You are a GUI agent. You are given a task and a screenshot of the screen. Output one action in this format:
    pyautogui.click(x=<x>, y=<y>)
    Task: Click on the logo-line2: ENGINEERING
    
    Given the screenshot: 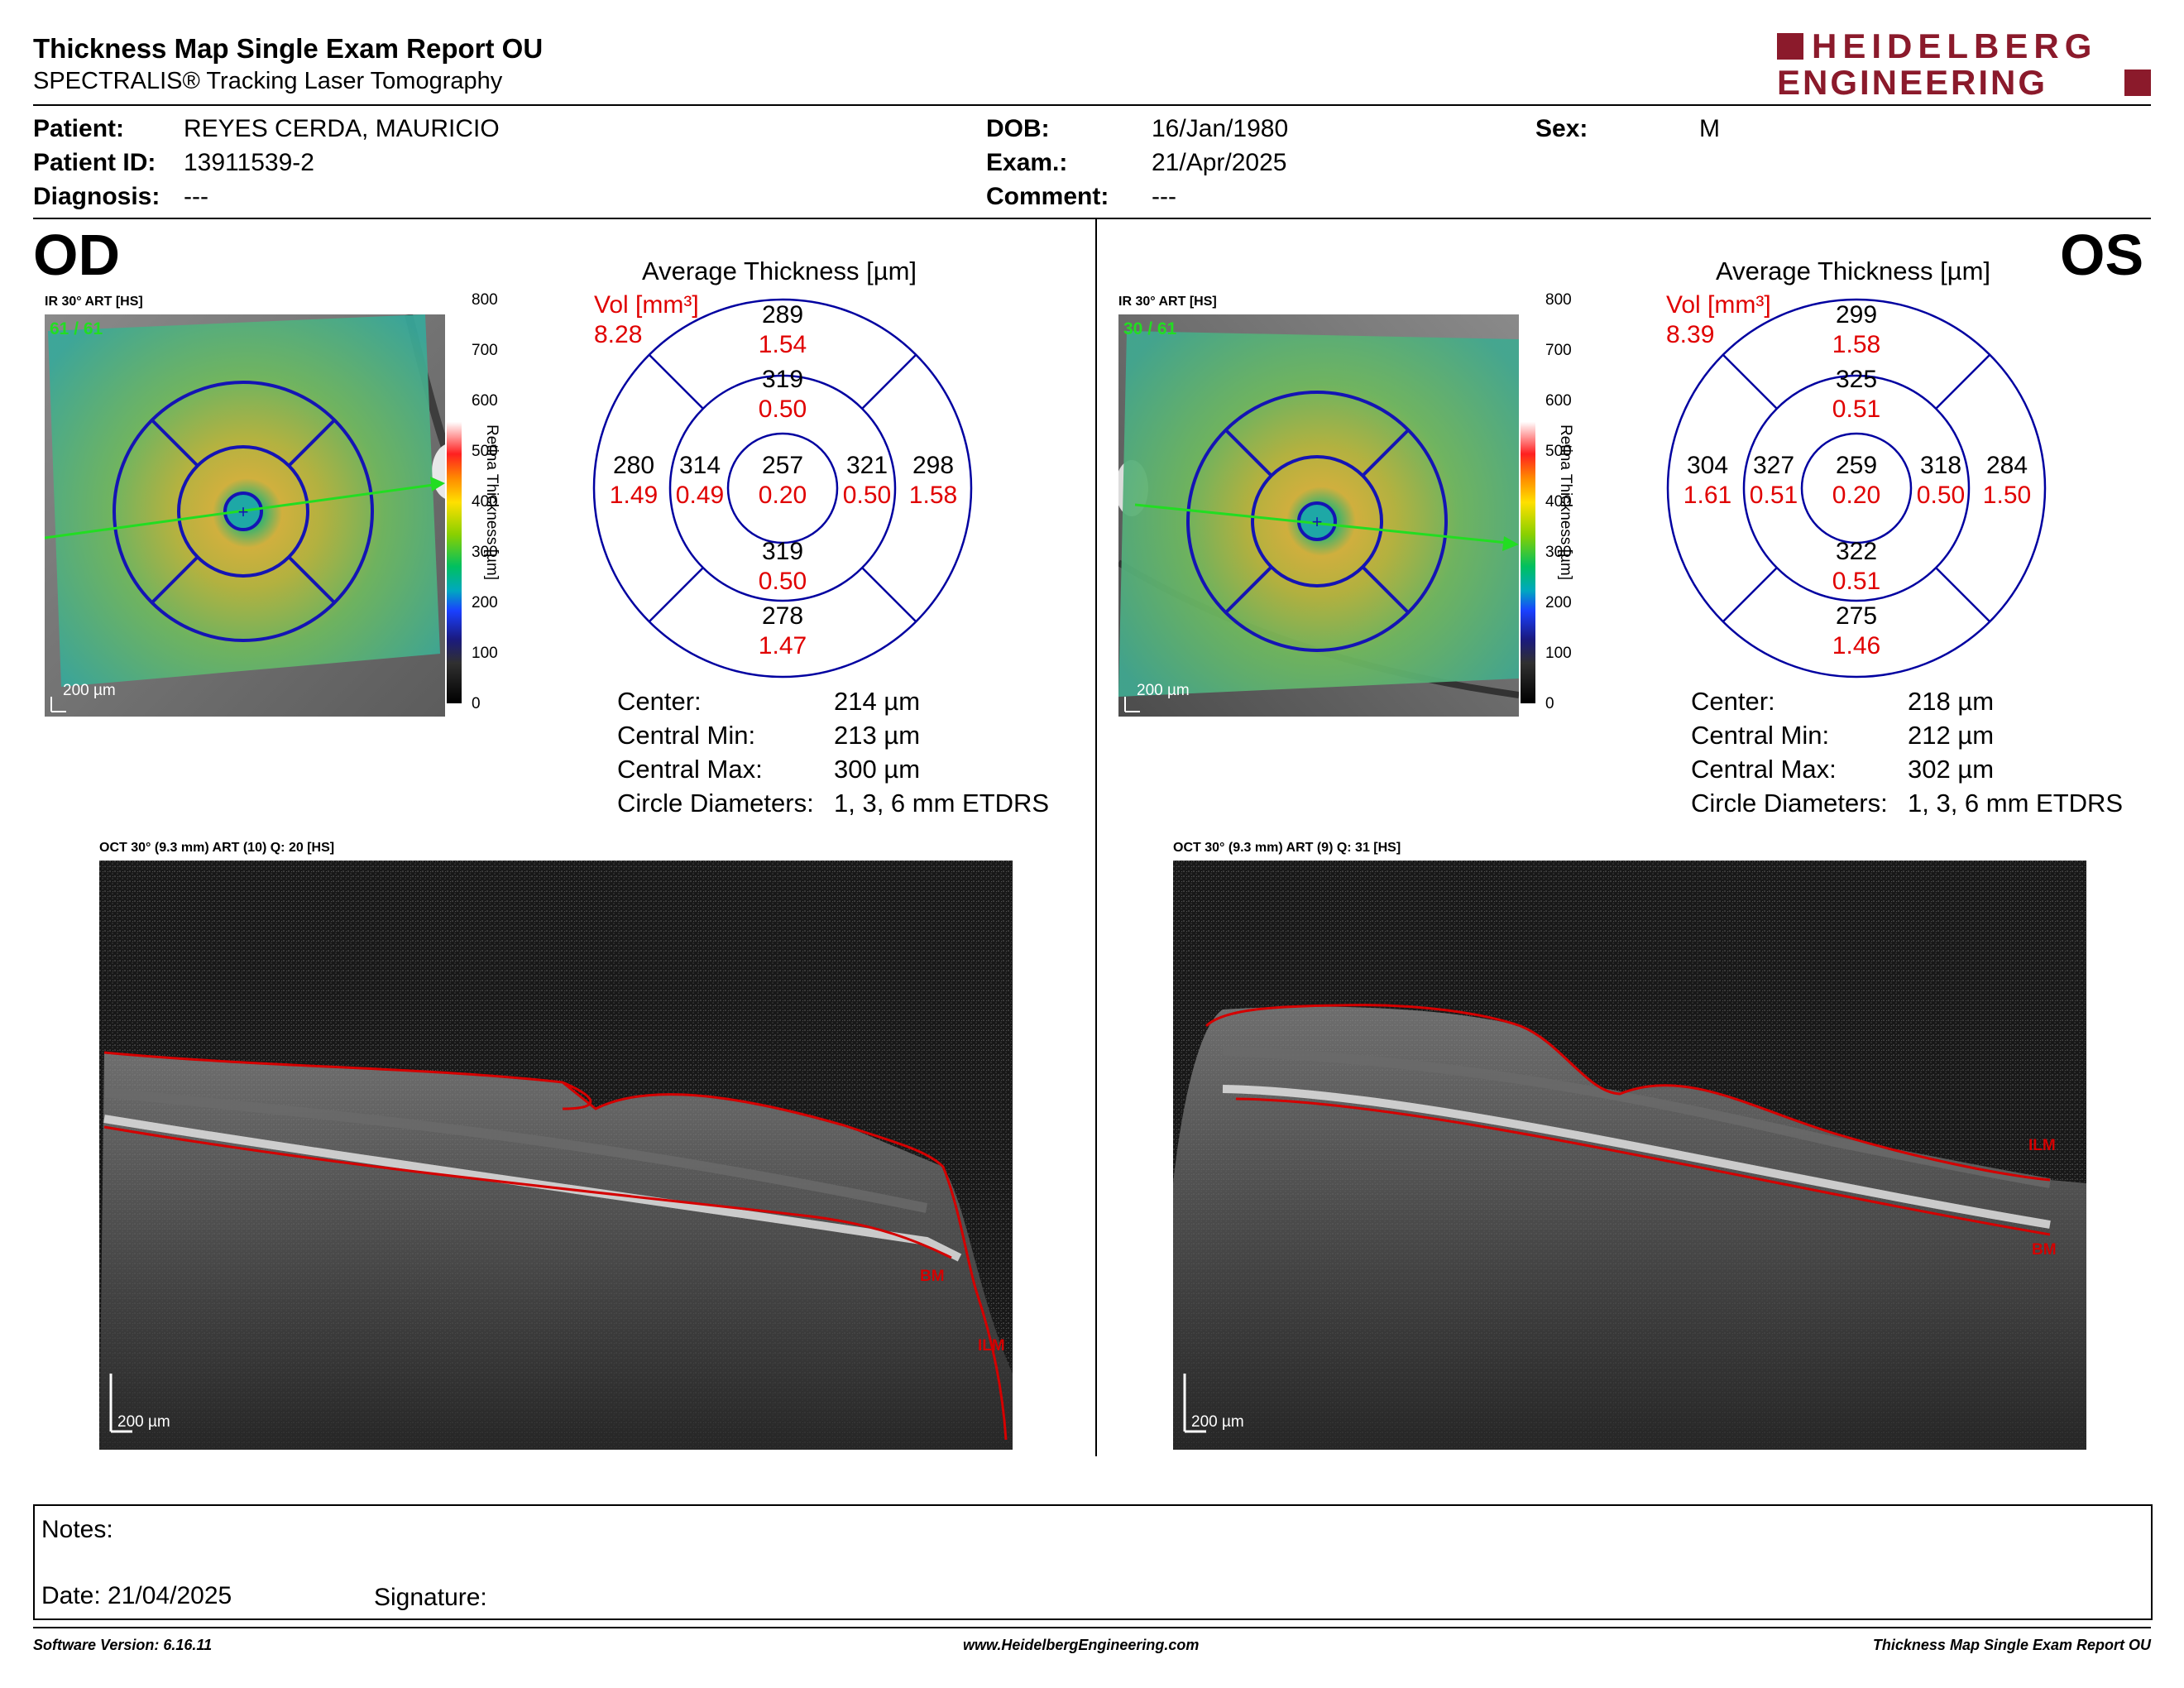 What is the action you would take?
    pyautogui.click(x=1912, y=82)
    